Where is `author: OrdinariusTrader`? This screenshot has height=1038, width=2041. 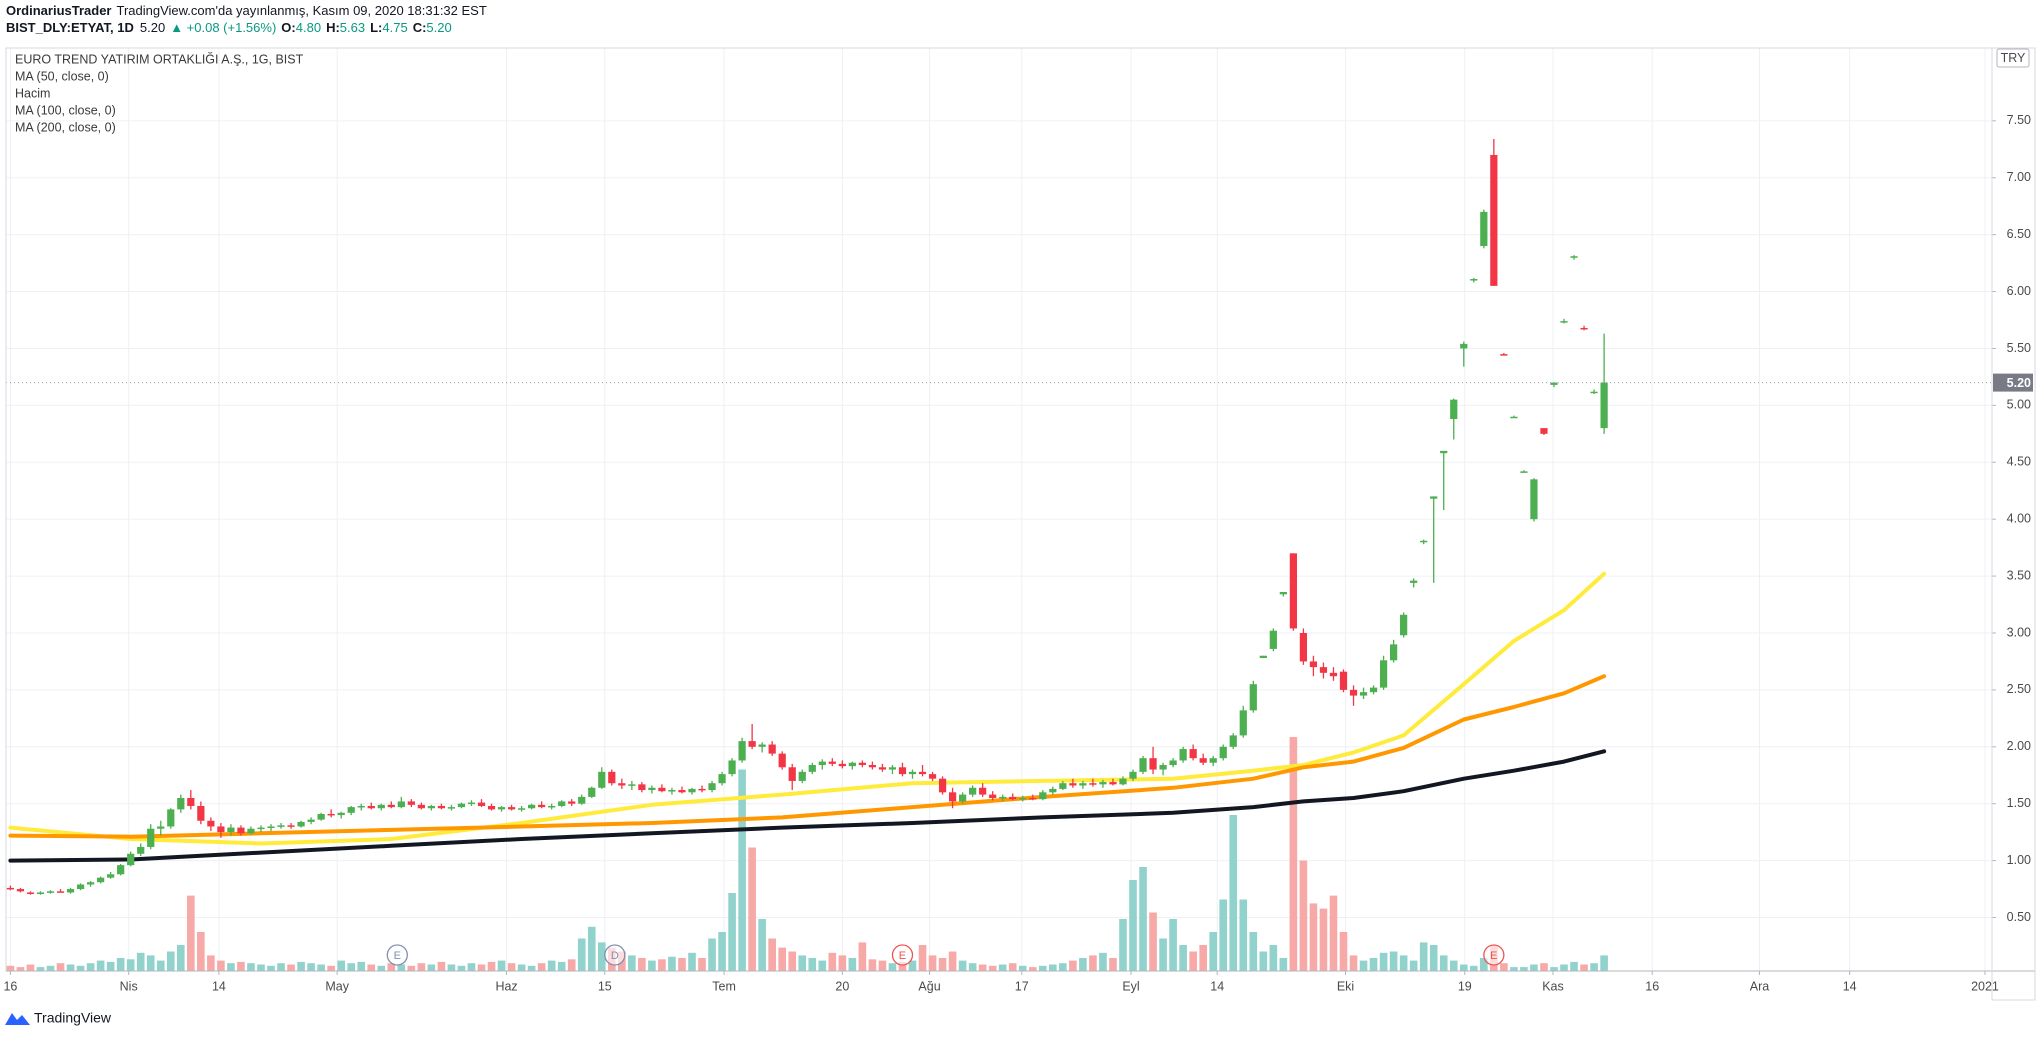
author: OrdinariusTrader is located at coordinates (58, 10).